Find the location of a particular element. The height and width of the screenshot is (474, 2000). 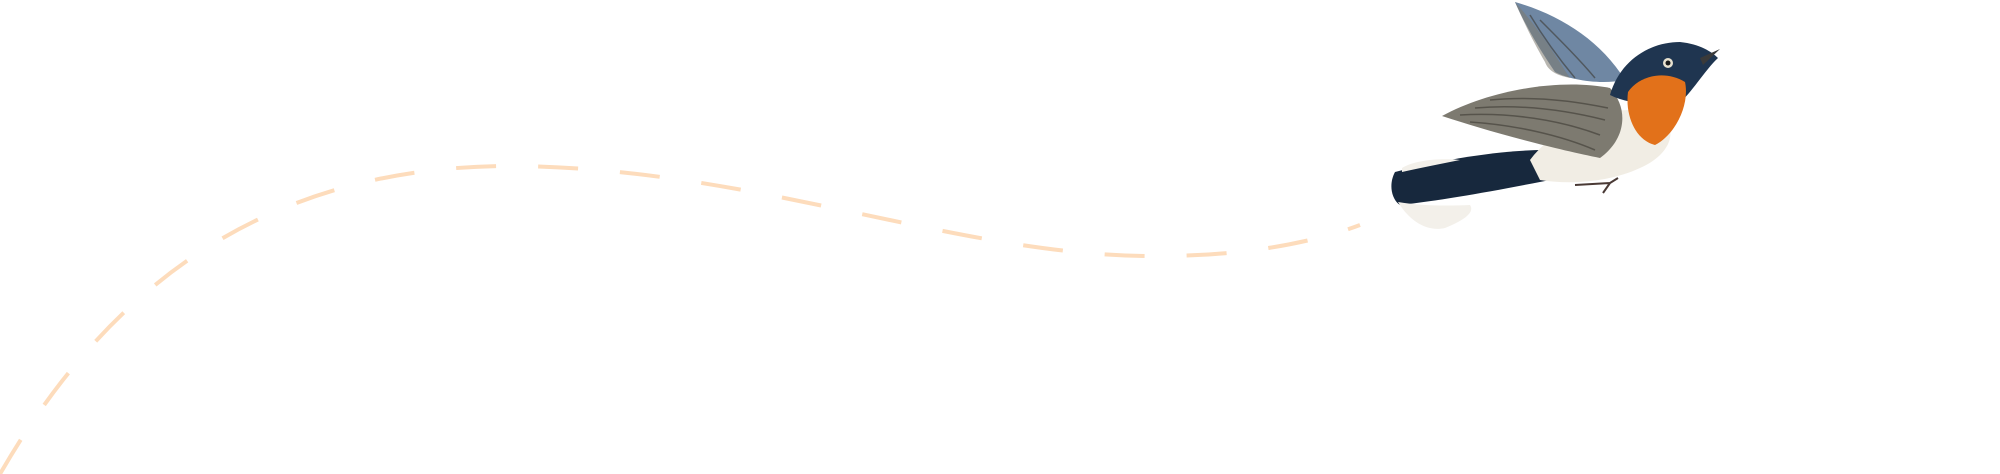

bird-upper-wing-shade is located at coordinates (1542, 40).